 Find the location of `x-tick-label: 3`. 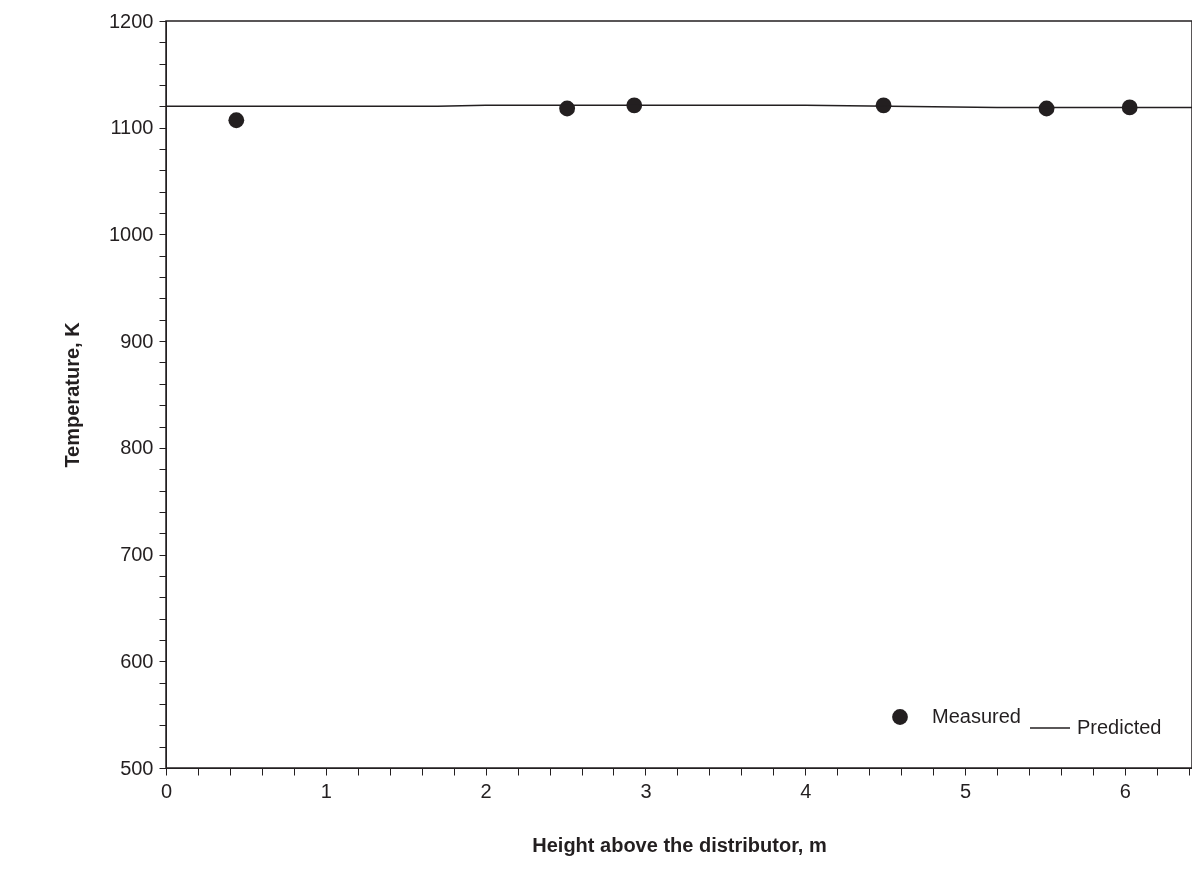

x-tick-label: 3 is located at coordinates (646, 790).